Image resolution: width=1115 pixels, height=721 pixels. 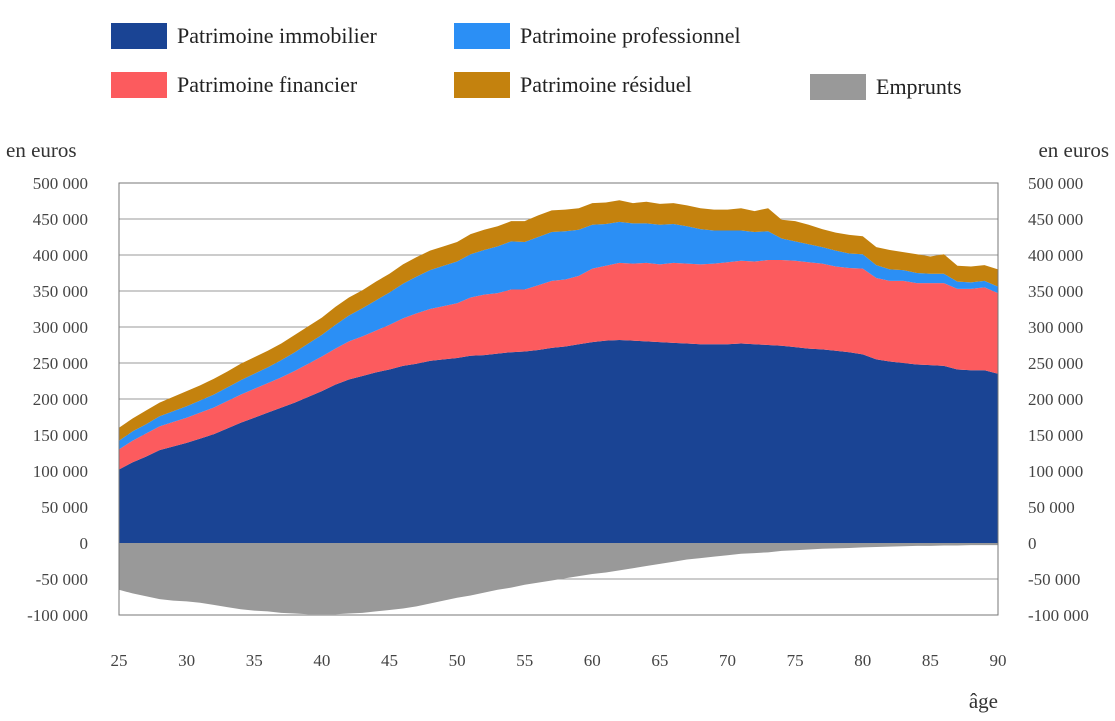 I want to click on legend-label-professionnel: Patrimoine professionnel, so click(x=630, y=35).